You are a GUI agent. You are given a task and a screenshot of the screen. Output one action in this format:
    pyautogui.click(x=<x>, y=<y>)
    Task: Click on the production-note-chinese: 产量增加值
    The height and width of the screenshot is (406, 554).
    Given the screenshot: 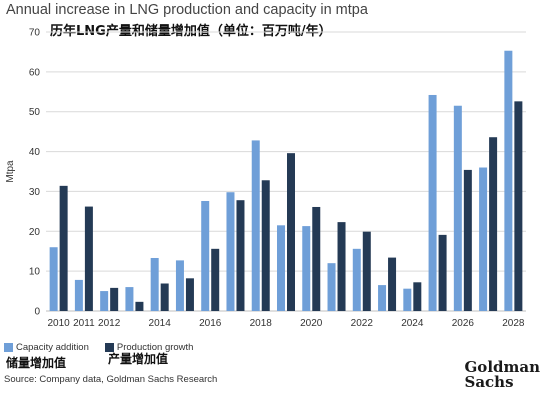 What is the action you would take?
    pyautogui.click(x=138, y=359)
    